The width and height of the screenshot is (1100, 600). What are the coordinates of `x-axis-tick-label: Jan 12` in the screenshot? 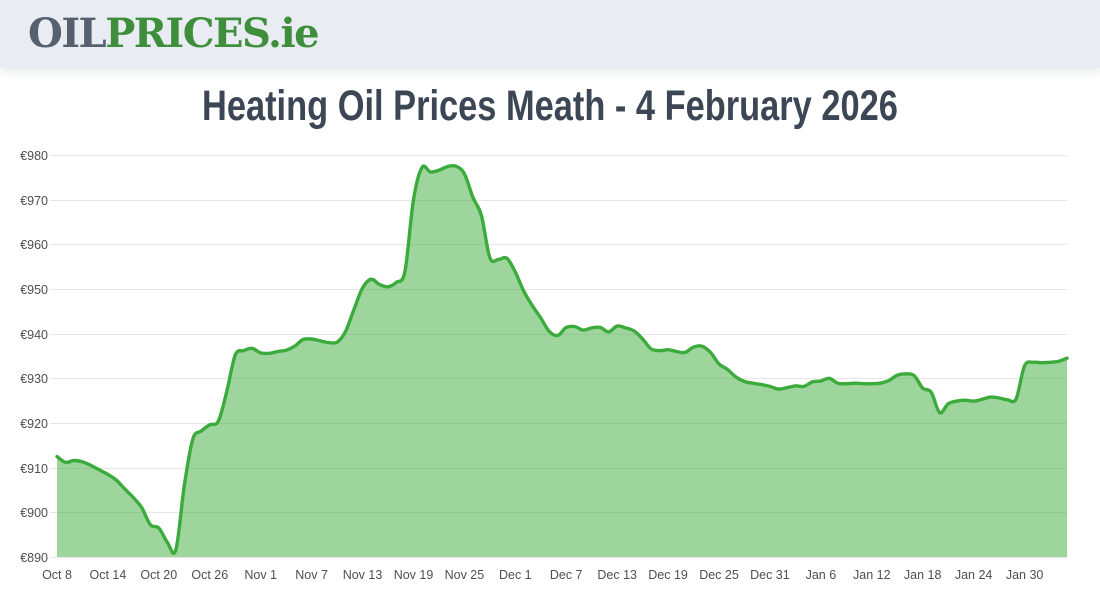 It's located at (872, 575).